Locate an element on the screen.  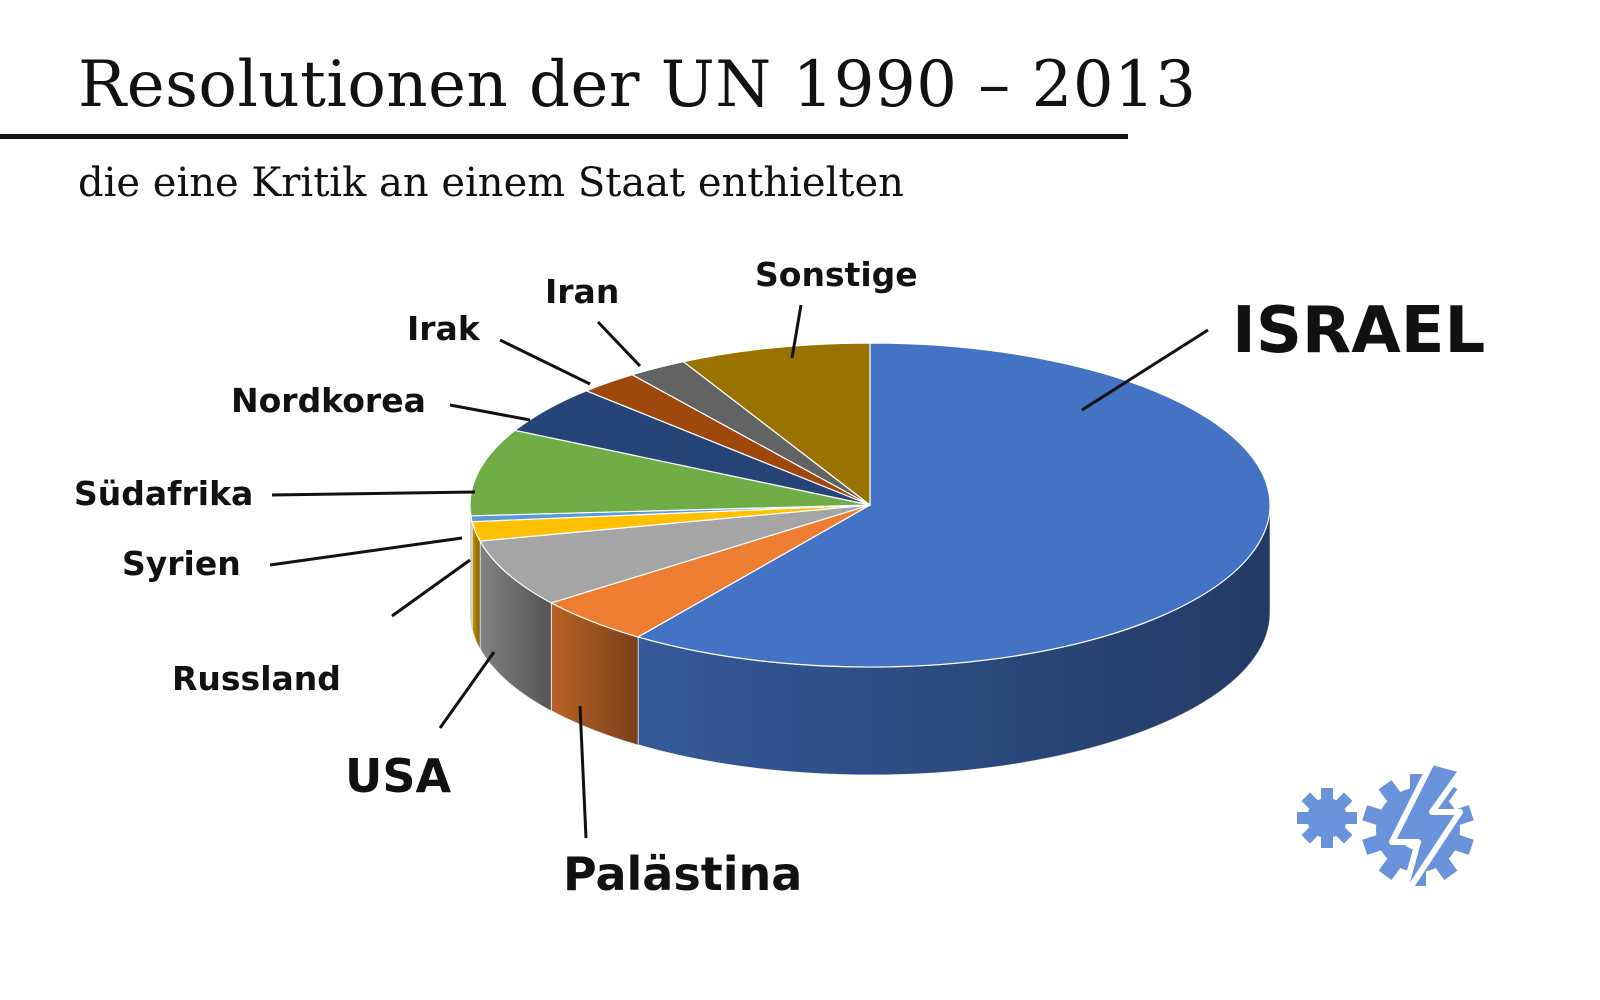
slice-label-israel: ISRAEL is located at coordinates (1358, 331).